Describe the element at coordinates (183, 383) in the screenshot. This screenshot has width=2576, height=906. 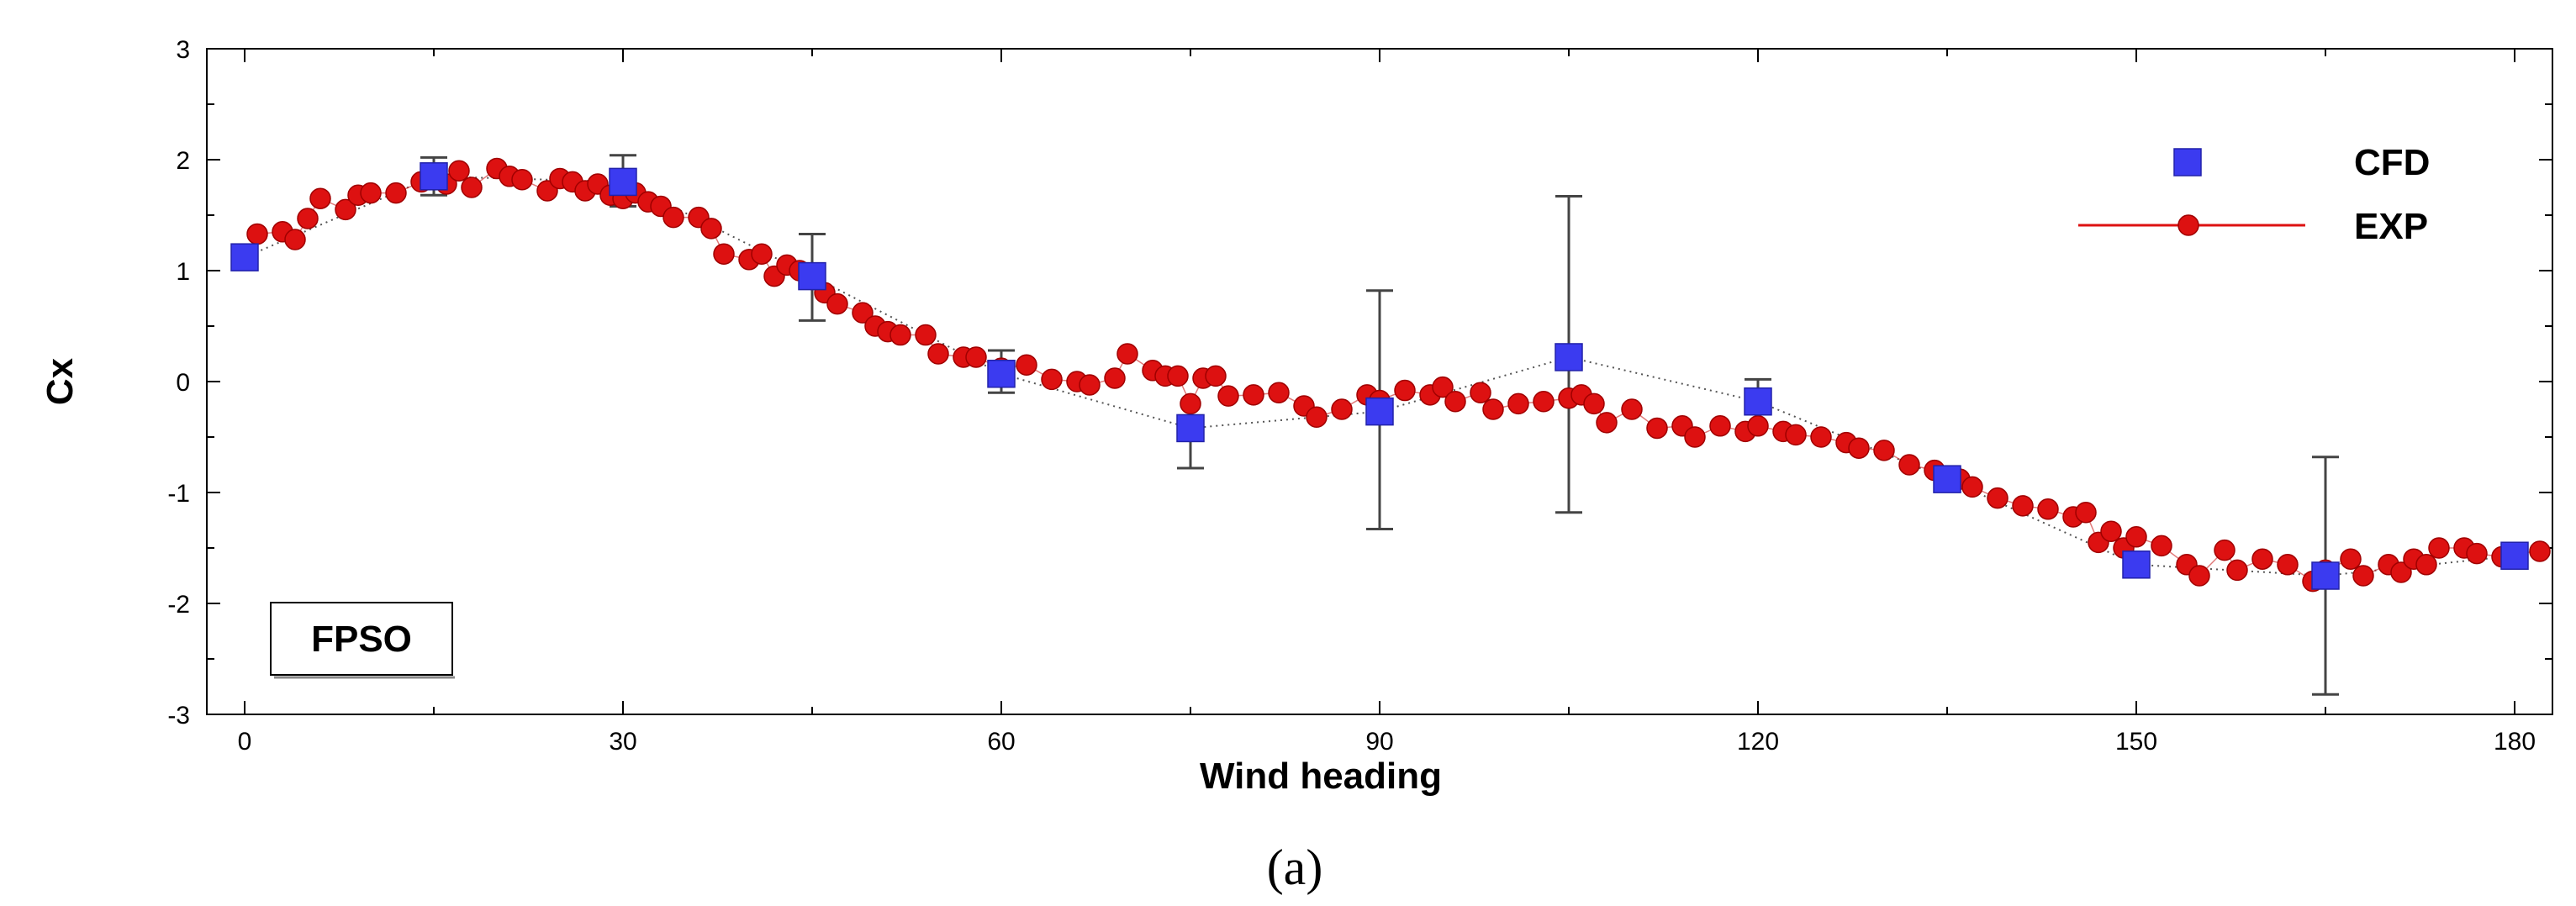
I see `y-tick-label: 0` at that location.